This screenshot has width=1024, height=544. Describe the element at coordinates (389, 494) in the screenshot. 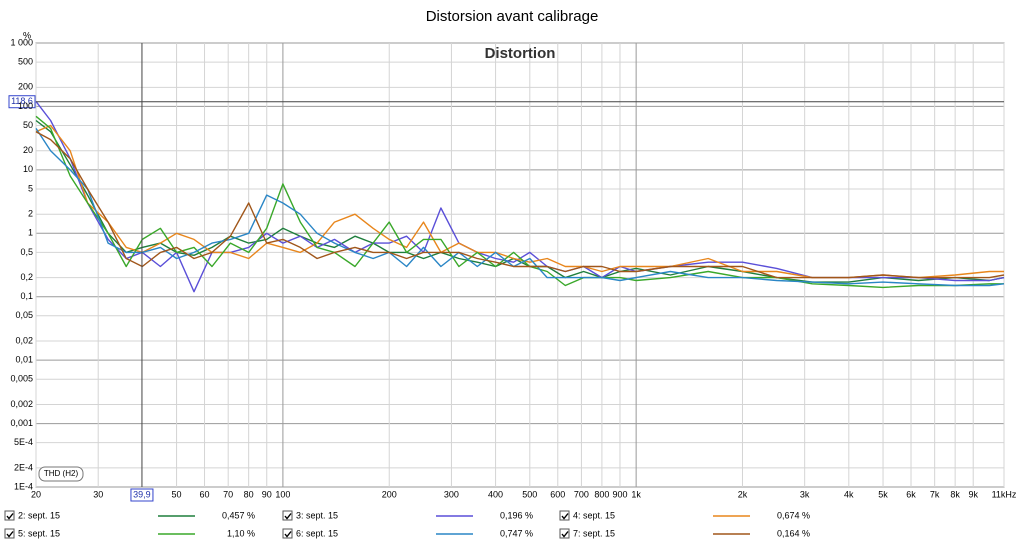

I see `x-tick-label: 200` at that location.